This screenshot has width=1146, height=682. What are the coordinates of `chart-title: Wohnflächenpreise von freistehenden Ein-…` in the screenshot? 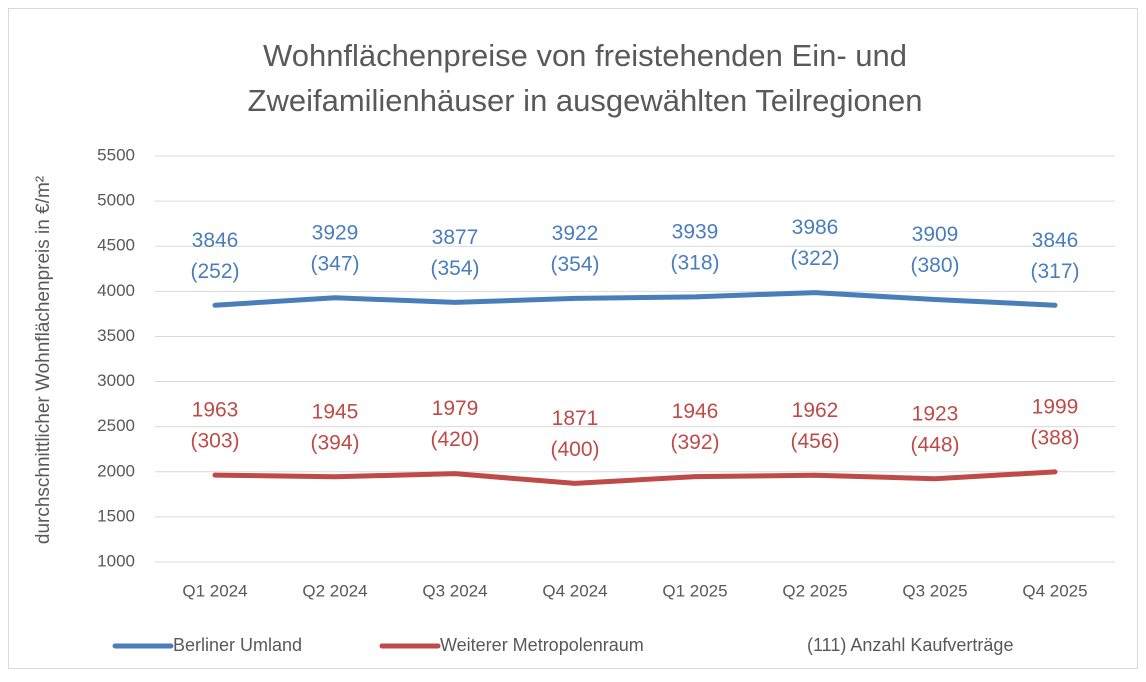 It's located at (585, 55).